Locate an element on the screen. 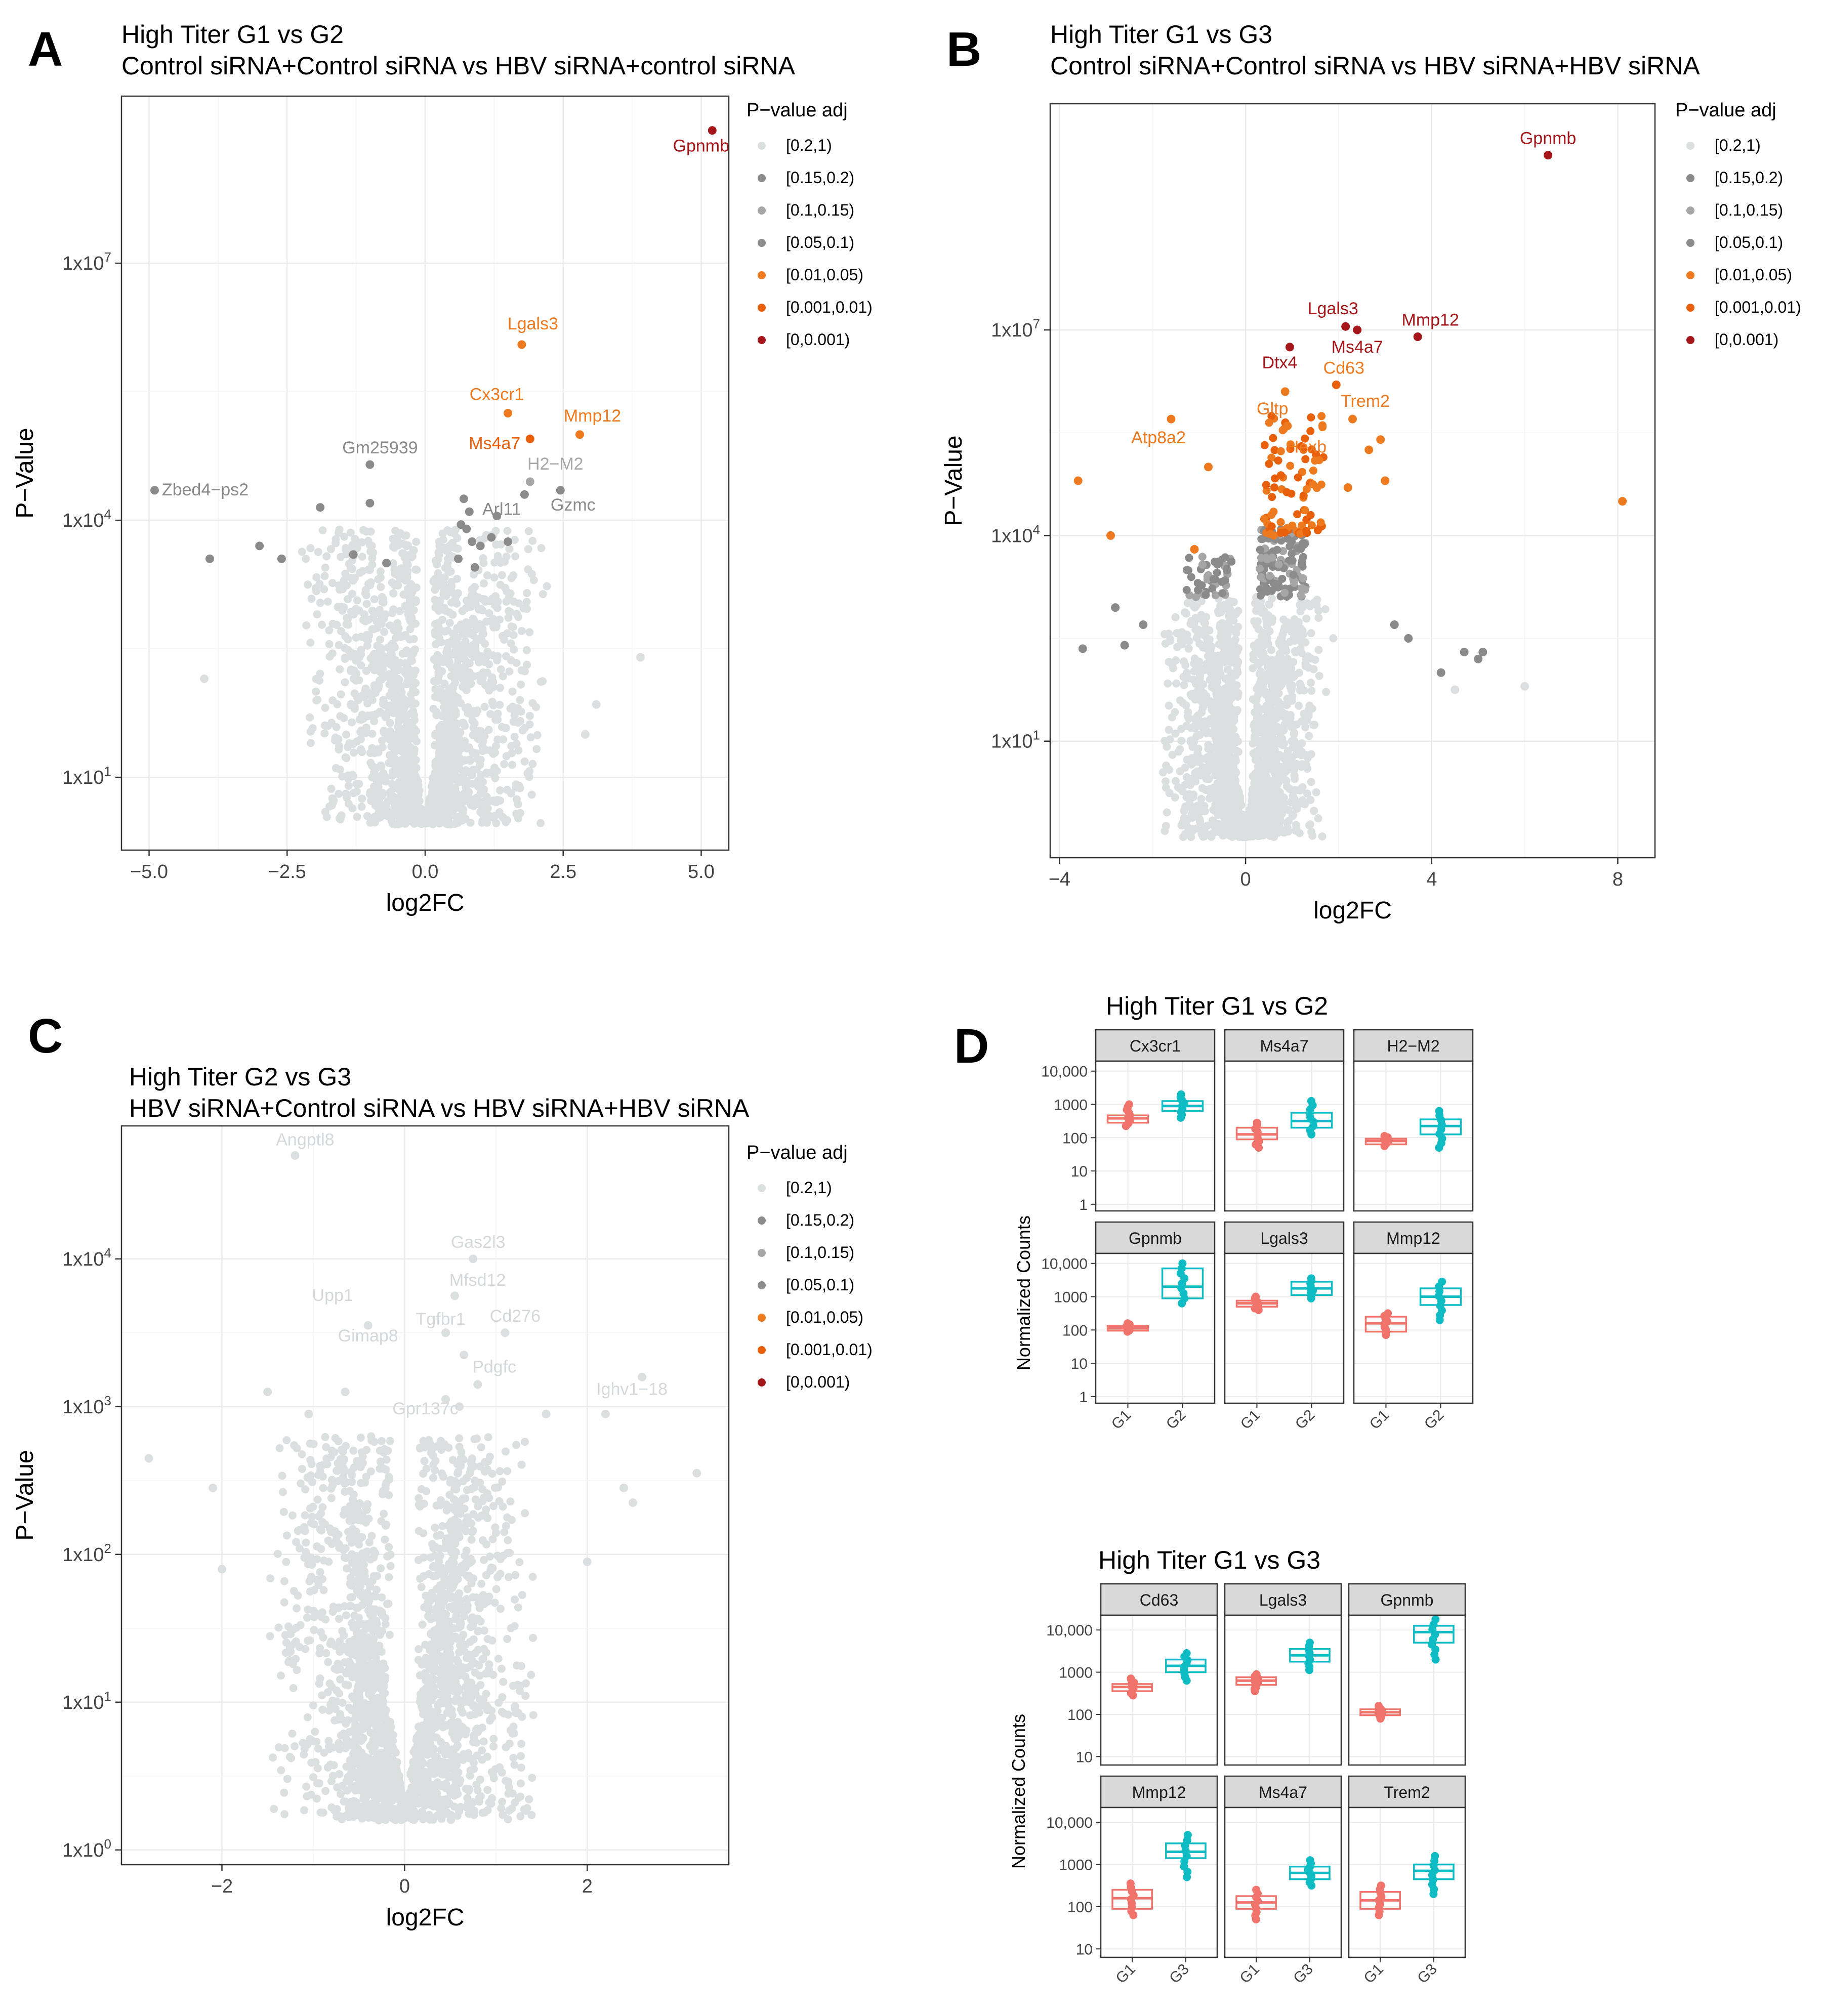  legend-title: P−value adj is located at coordinates (797, 110).